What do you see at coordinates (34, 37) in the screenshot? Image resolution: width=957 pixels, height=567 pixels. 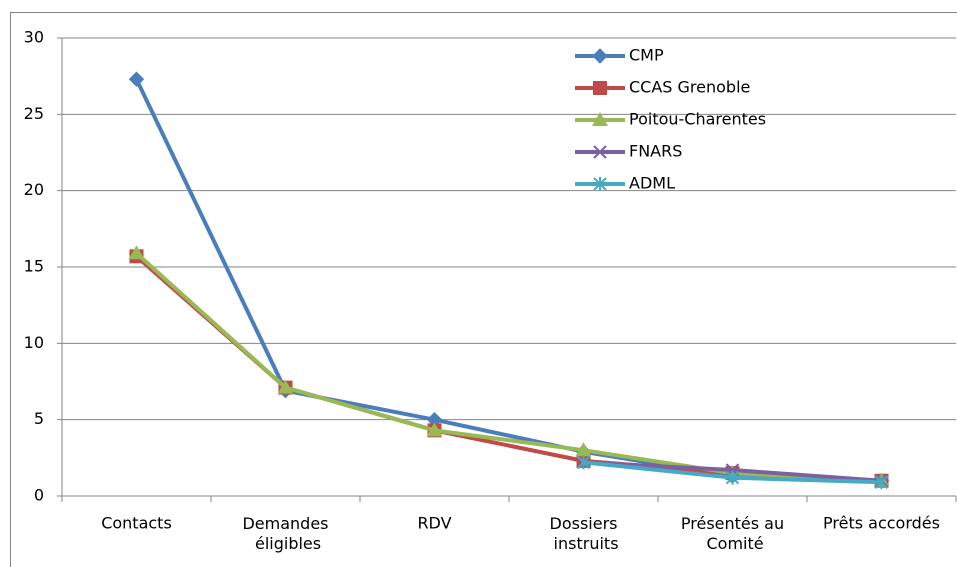 I see `y-tick-label: 30` at bounding box center [34, 37].